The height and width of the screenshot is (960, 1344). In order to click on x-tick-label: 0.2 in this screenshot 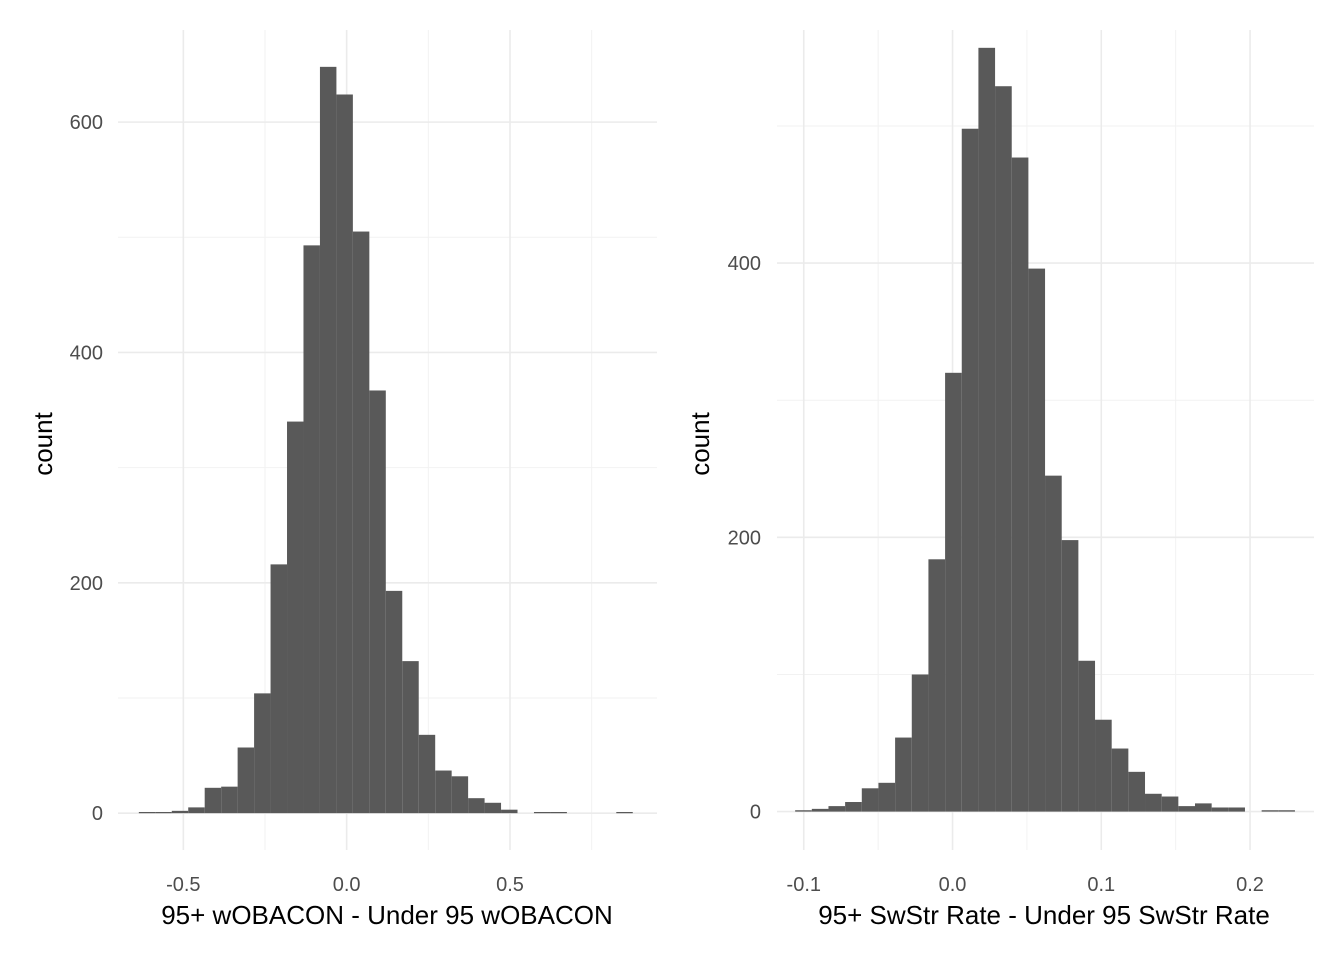, I will do `click(1250, 885)`.